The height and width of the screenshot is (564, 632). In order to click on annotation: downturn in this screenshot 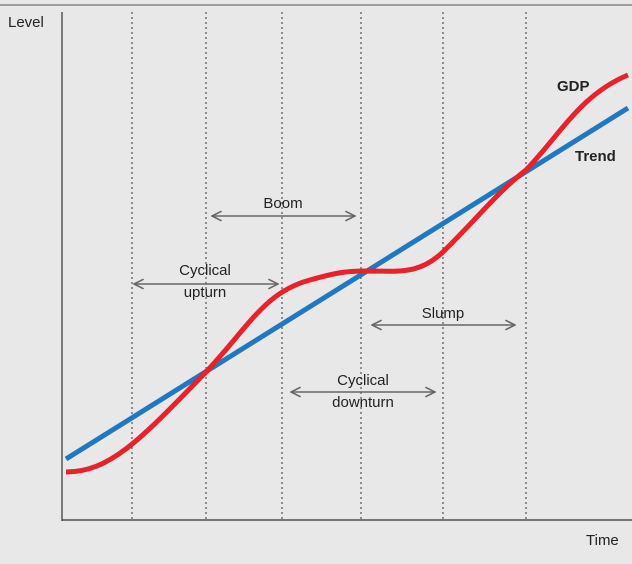, I will do `click(363, 402)`.